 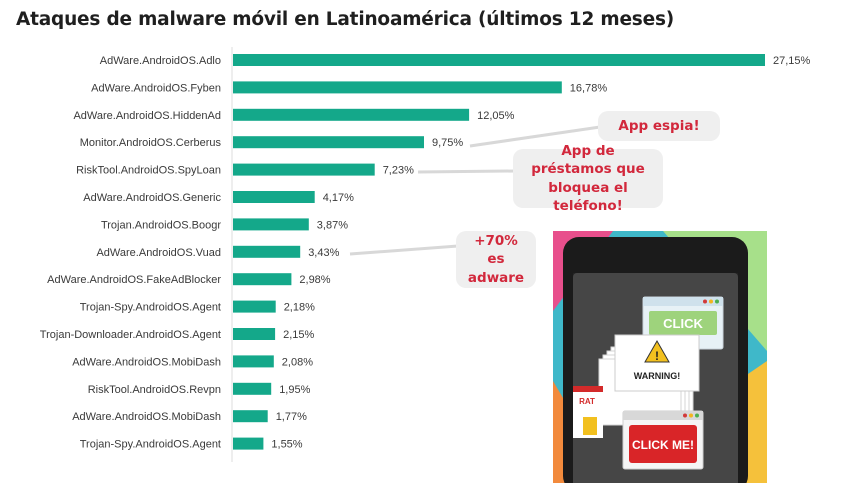 I want to click on category-label: RiskTool.AndroidOS.SpyLoan, so click(x=148, y=171).